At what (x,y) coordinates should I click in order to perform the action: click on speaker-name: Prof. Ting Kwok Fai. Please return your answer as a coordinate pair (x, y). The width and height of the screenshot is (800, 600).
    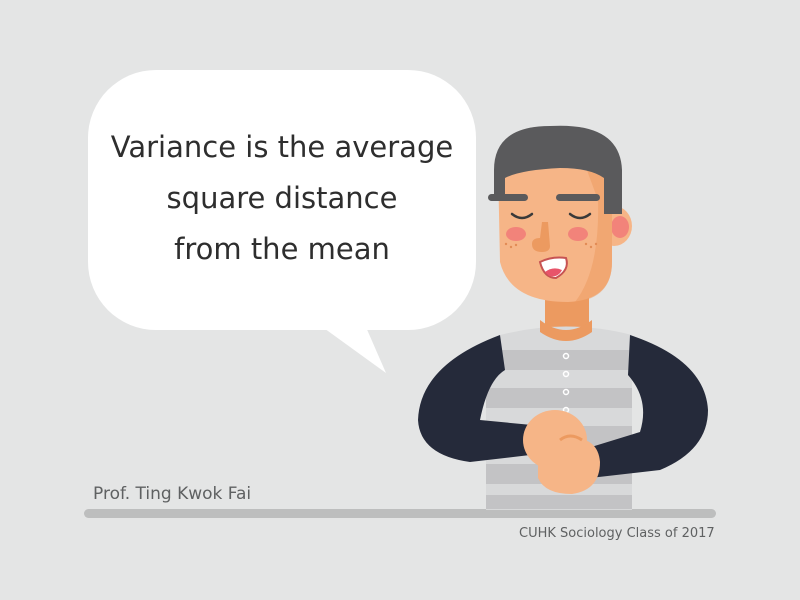
    Looking at the image, I should click on (172, 494).